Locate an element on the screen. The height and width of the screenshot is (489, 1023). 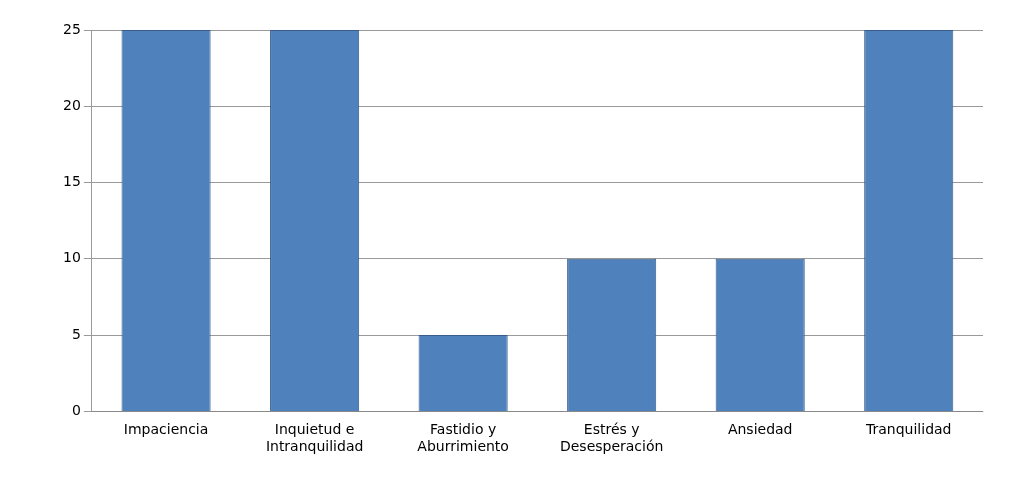
x-tick-label: Fastidio y Aburrimiento is located at coordinates (463, 438).